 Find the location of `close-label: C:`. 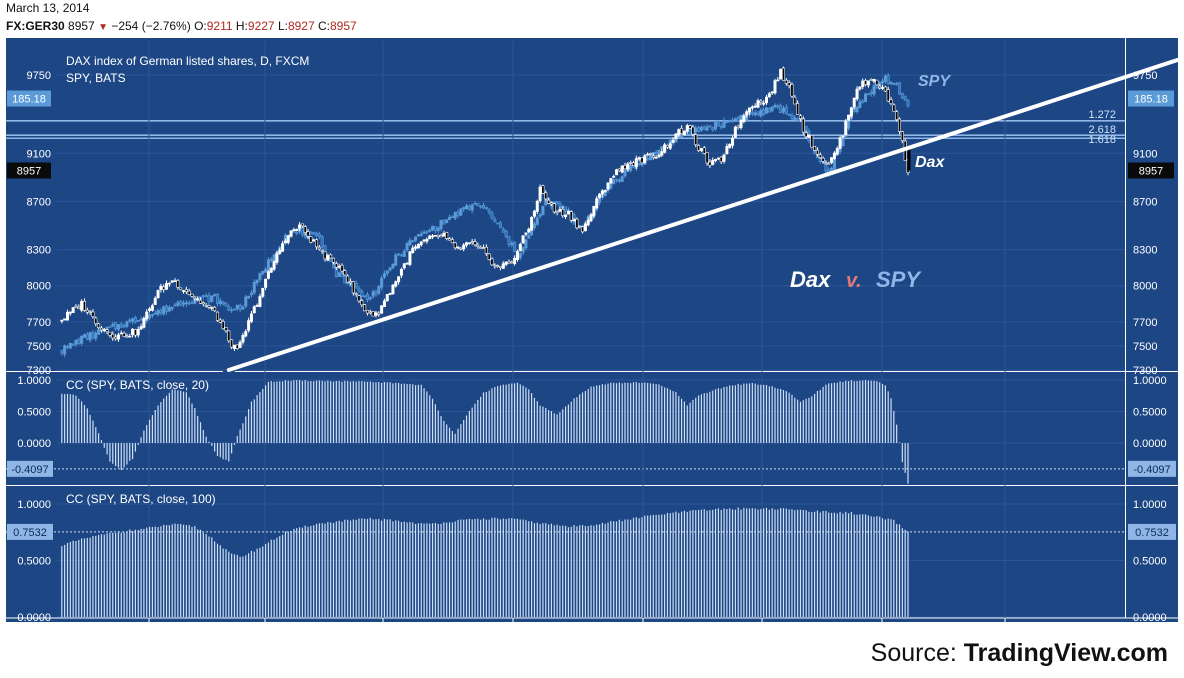

close-label: C: is located at coordinates (324, 26).